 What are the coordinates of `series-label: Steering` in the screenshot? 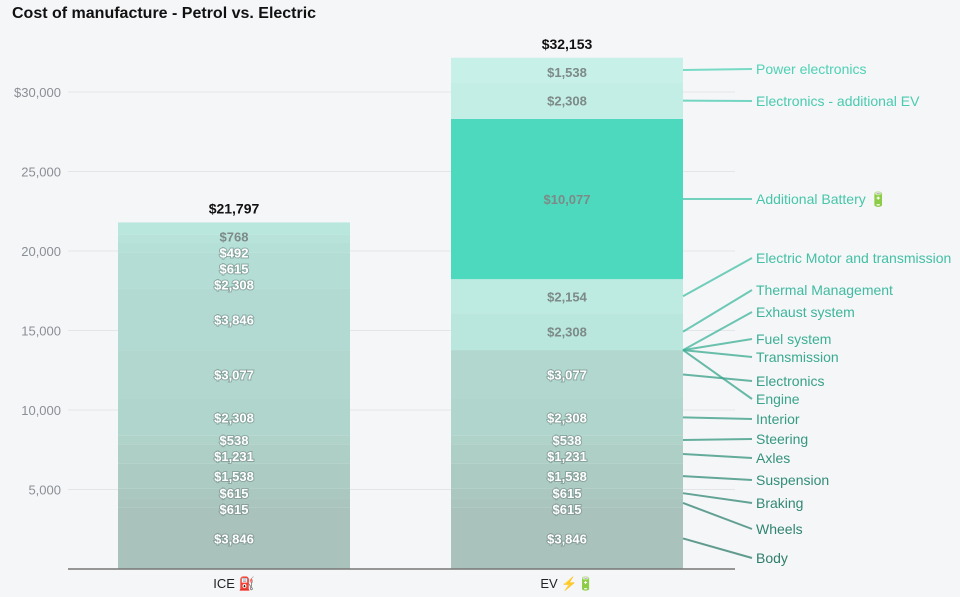 It's located at (782, 439).